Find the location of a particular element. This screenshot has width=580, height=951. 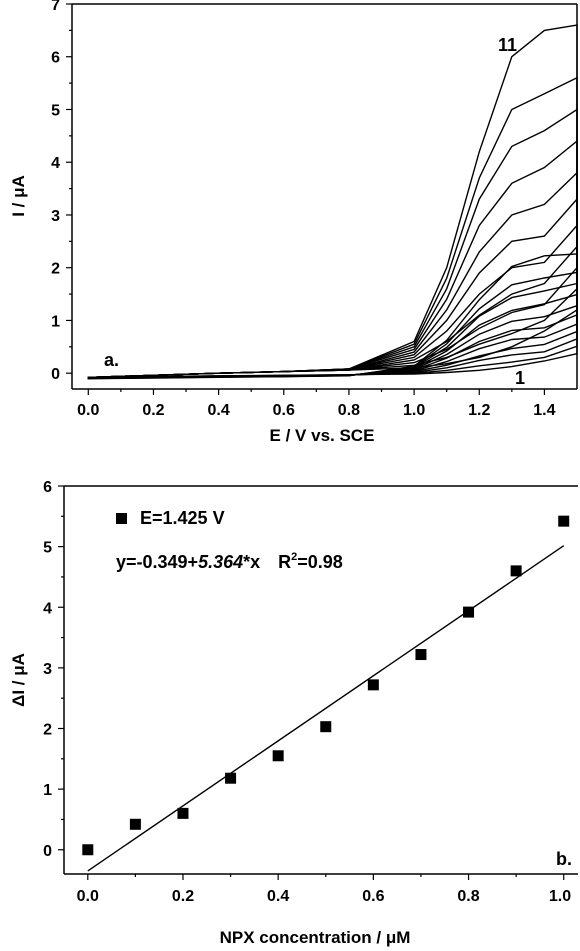

panel-b-y-tick-label: 2 is located at coordinates (47, 730).